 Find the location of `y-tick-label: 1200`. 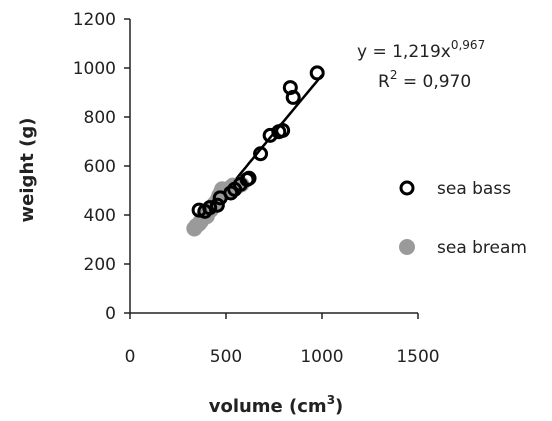

y-tick-label: 1200 is located at coordinates (94, 20).